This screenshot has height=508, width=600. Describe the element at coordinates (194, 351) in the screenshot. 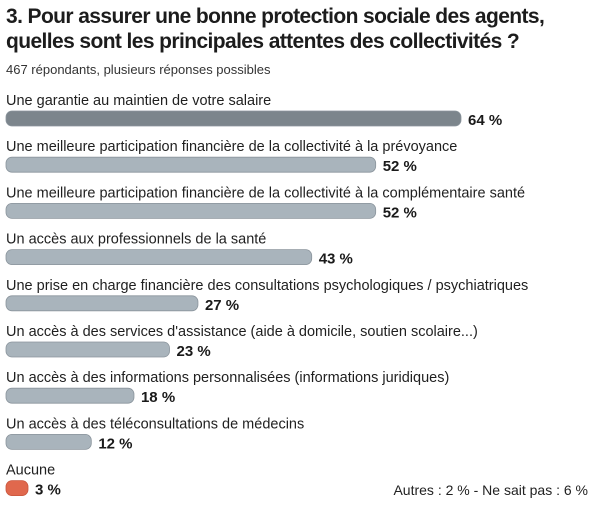

I see `value-label: 23 %` at that location.